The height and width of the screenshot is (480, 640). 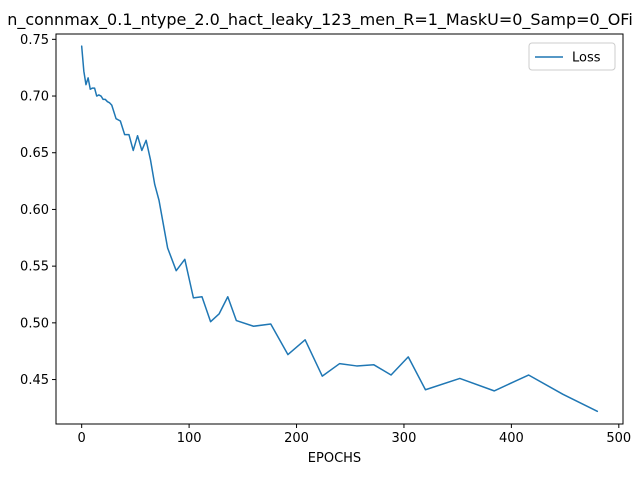 What do you see at coordinates (189, 438) in the screenshot?
I see `x-tick-label: 100` at bounding box center [189, 438].